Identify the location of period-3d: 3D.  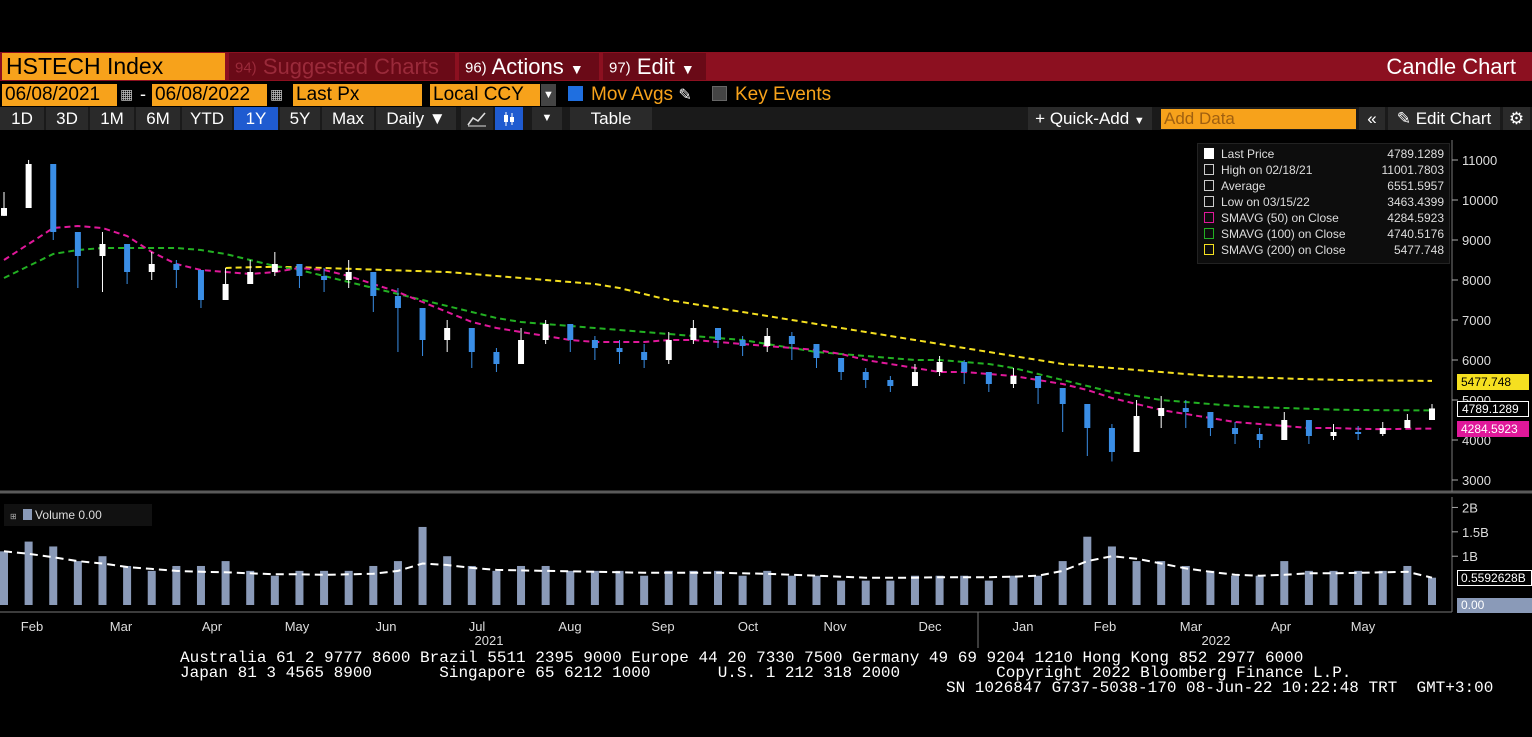
(67, 118).